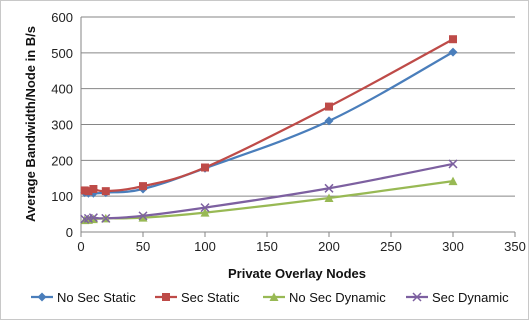 This screenshot has width=529, height=324. I want to click on legend-item-sec-static: Sec Static, so click(197, 297).